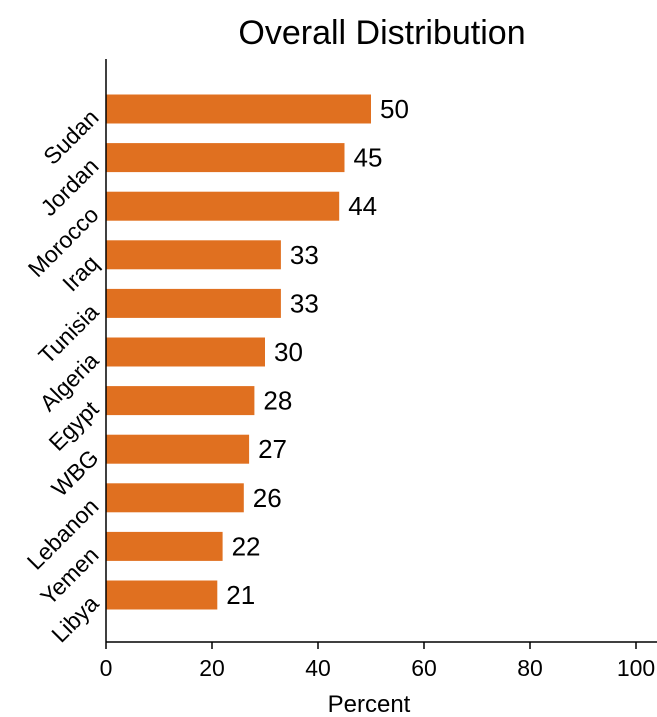  Describe the element at coordinates (368, 158) in the screenshot. I see `data-label-jordan: 45` at that location.